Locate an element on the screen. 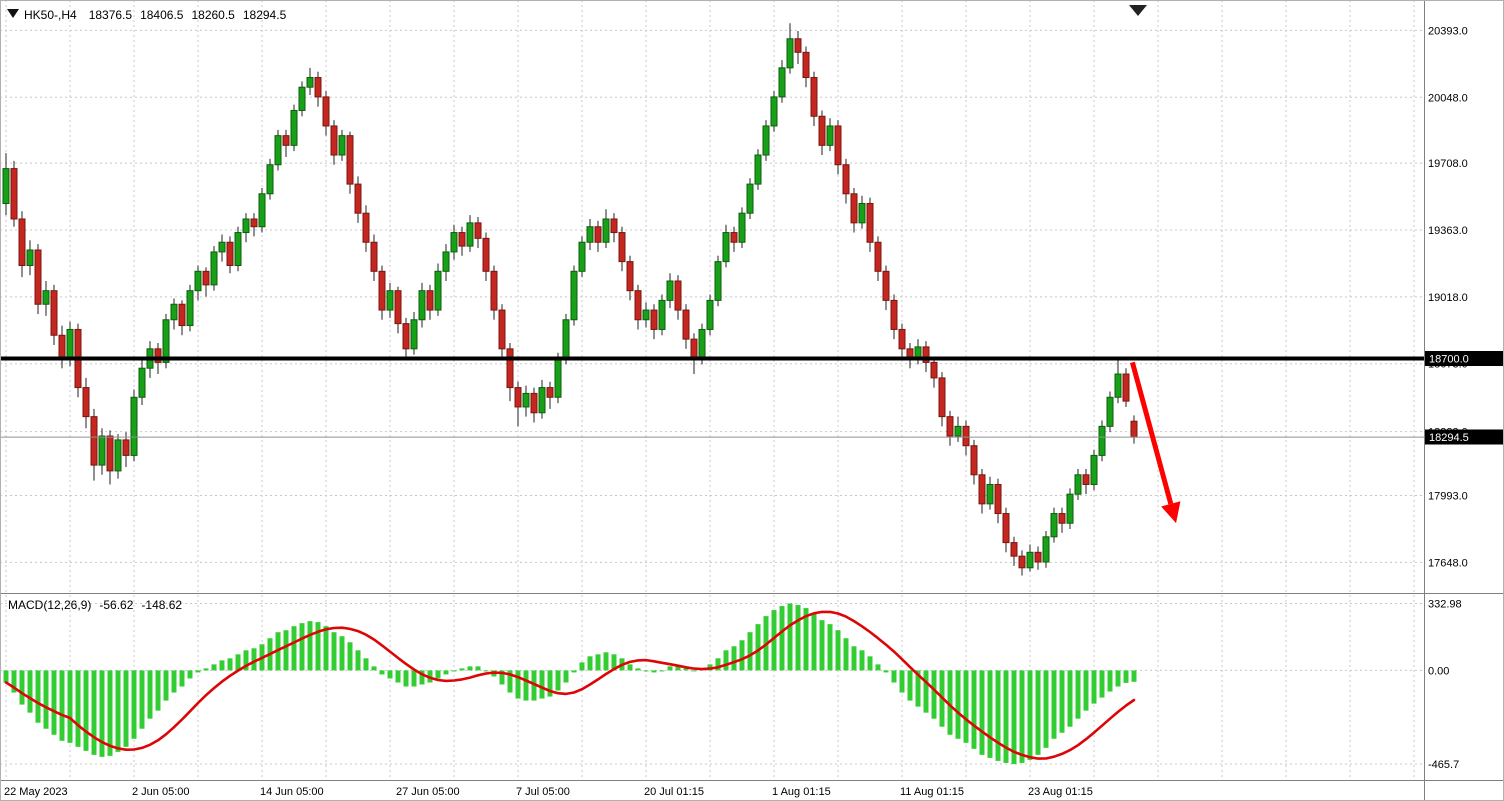 The width and height of the screenshot is (1504, 801). arrow-head is located at coordinates (1171, 512).